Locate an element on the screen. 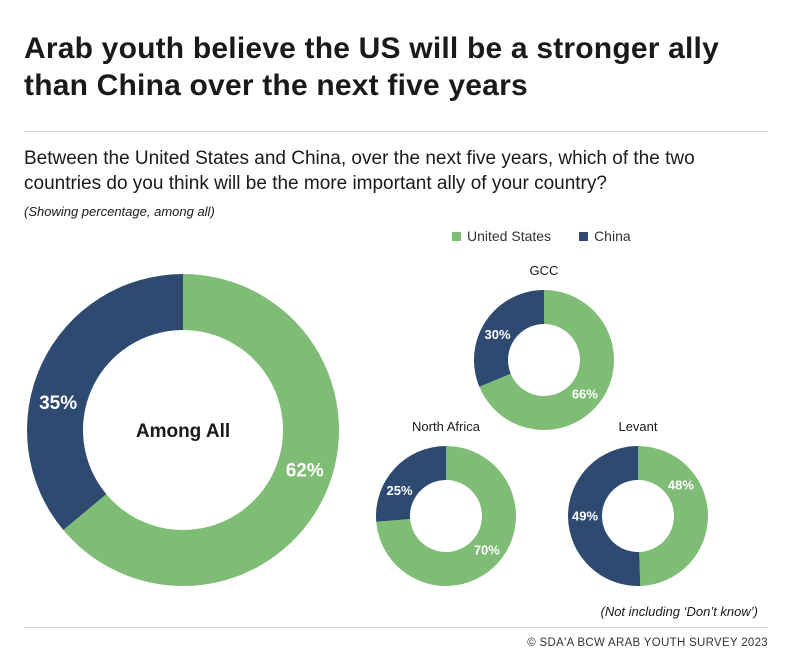 The width and height of the screenshot is (792, 660). donut-title-1: GCC is located at coordinates (544, 270).